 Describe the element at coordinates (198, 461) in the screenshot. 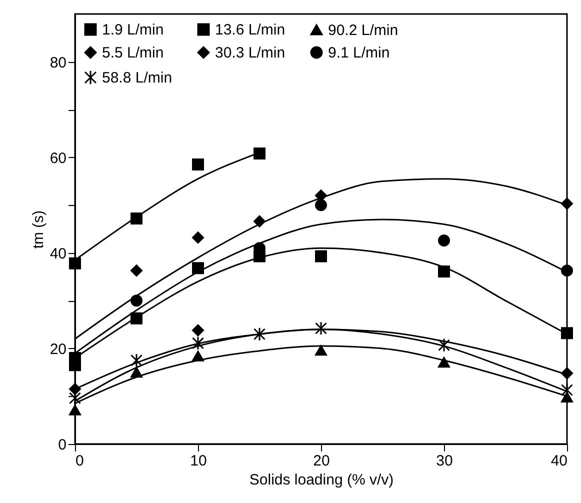

I see `x-tick-label: 10` at that location.